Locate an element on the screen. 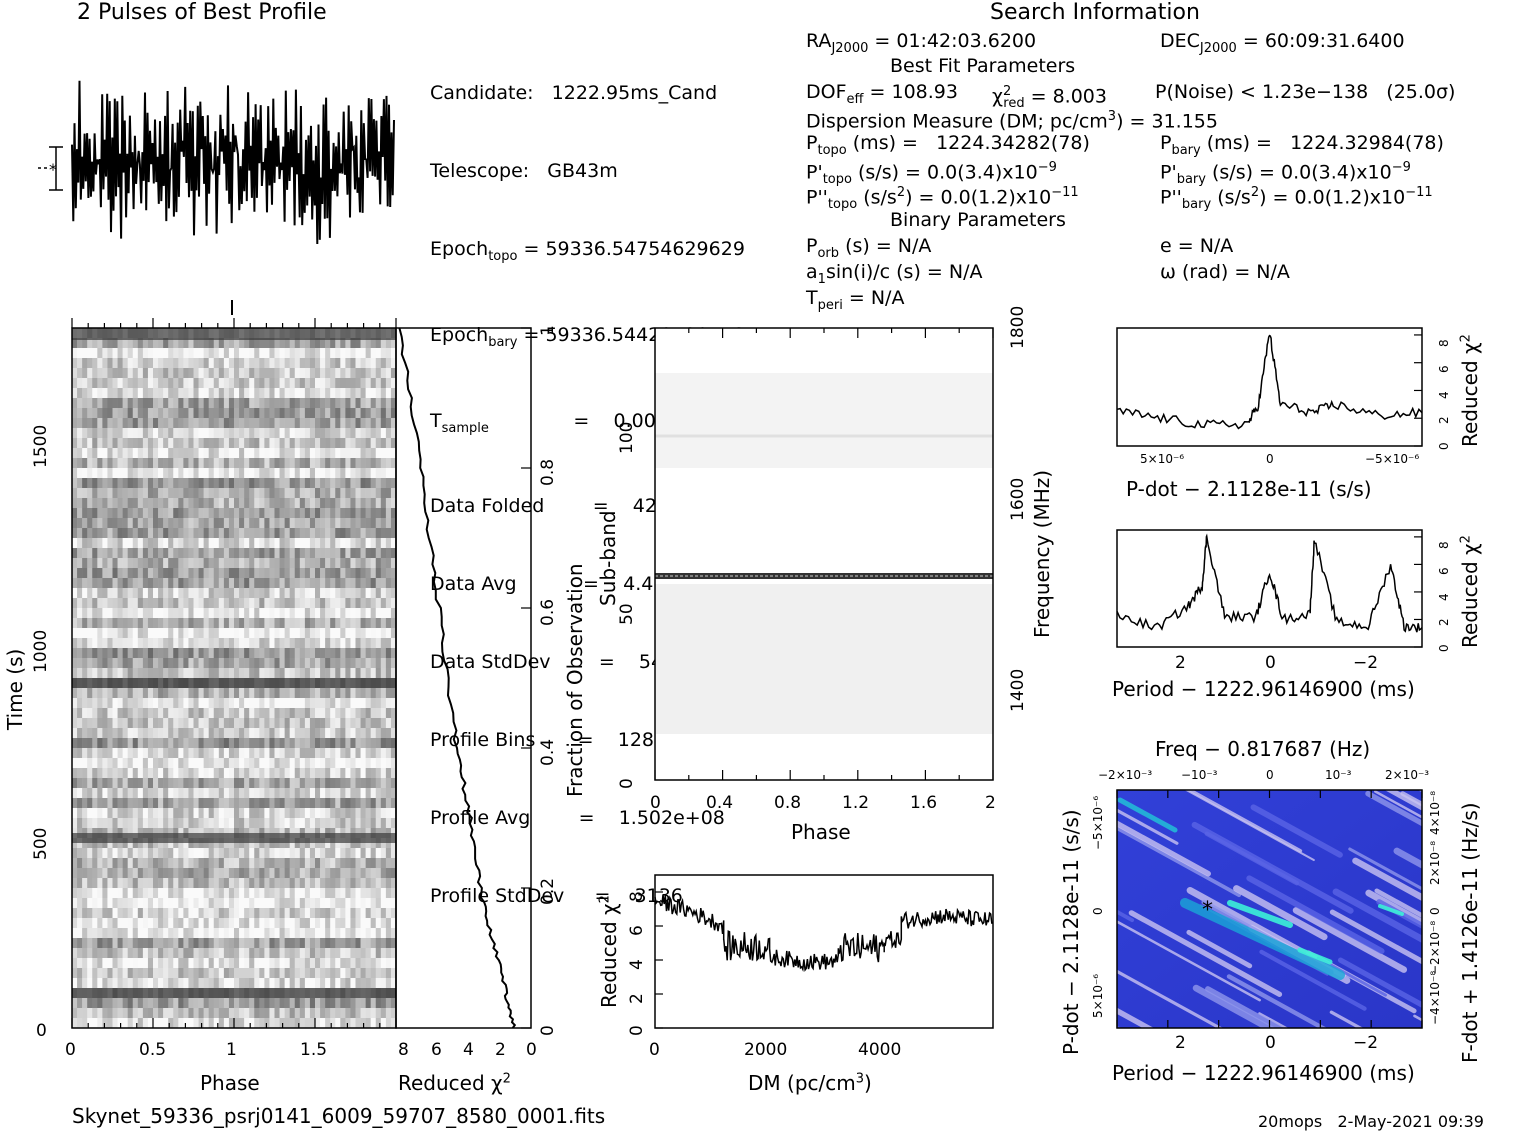 This screenshot has height=1133, width=1517. redchi-fraction-plot is located at coordinates (463, 678).